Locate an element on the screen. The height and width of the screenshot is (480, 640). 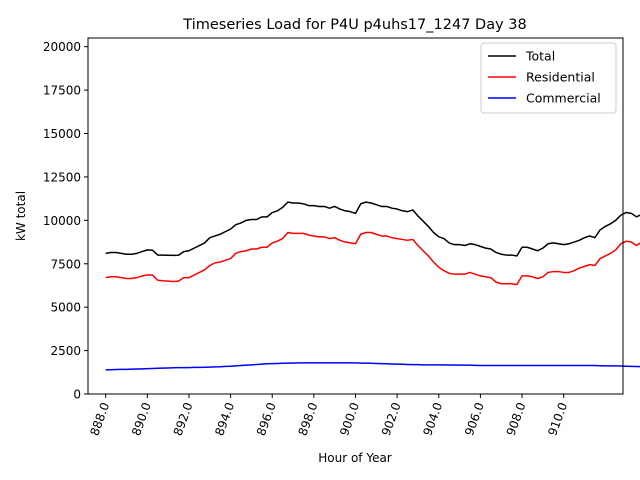
y-tick-label: 15000 is located at coordinates (62, 134).